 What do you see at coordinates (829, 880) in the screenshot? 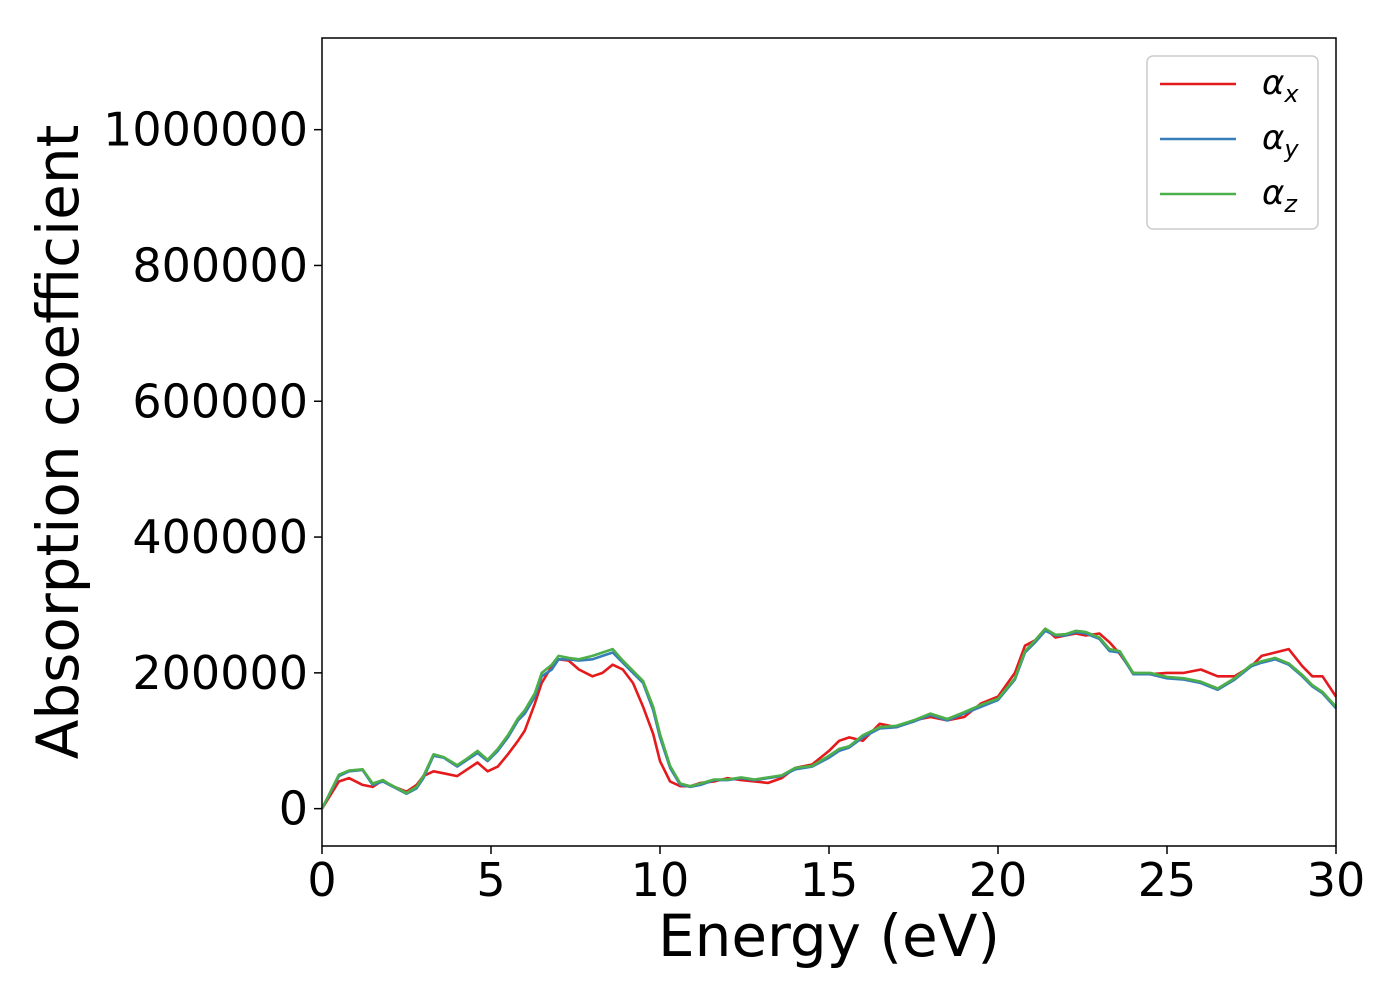
I see `x-tick-label: 15` at bounding box center [829, 880].